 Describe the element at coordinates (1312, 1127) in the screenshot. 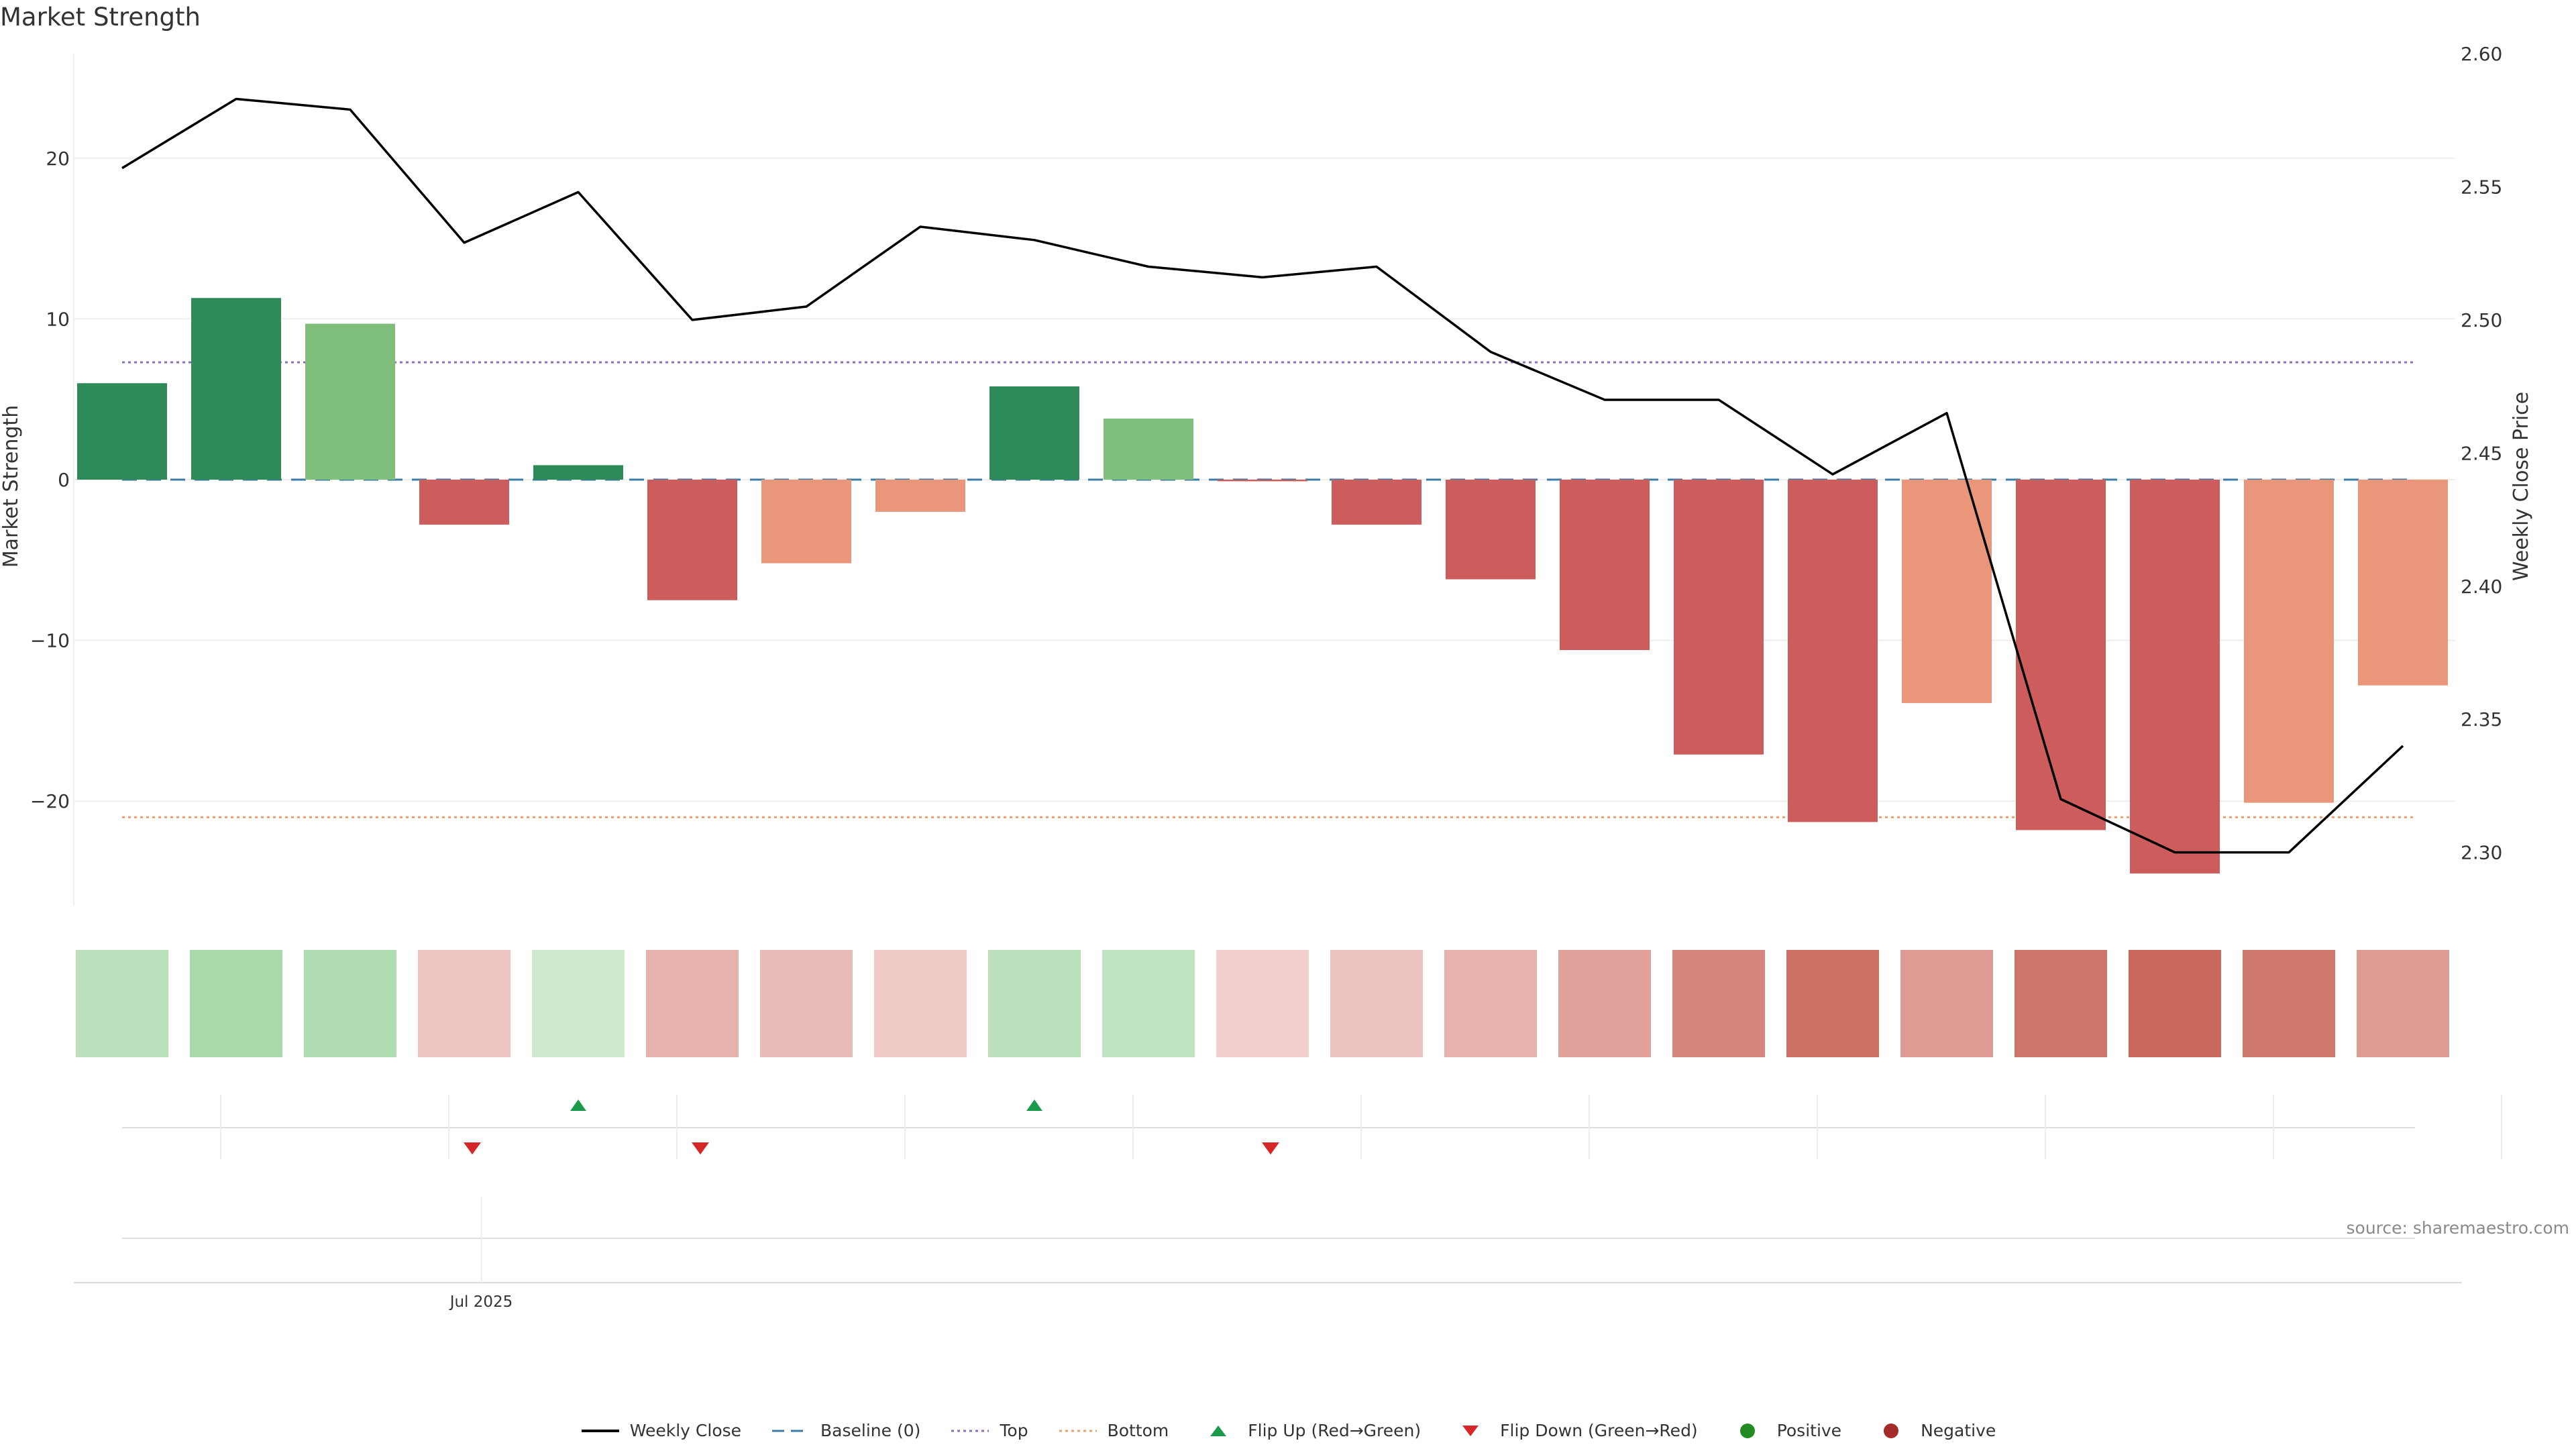

I see `flip-panel` at that location.